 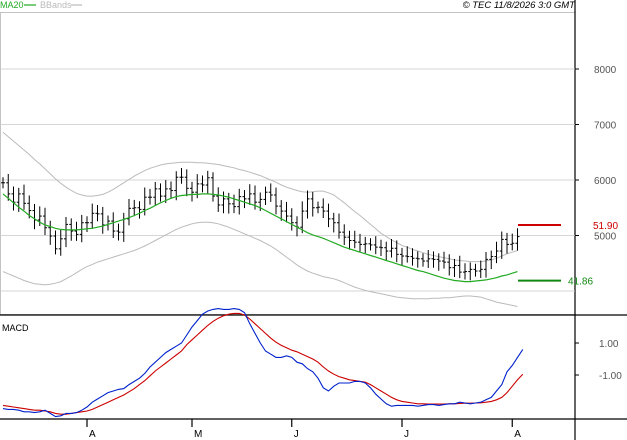 What do you see at coordinates (12, 5) in the screenshot?
I see `ma20-legend-label: MA20` at bounding box center [12, 5].